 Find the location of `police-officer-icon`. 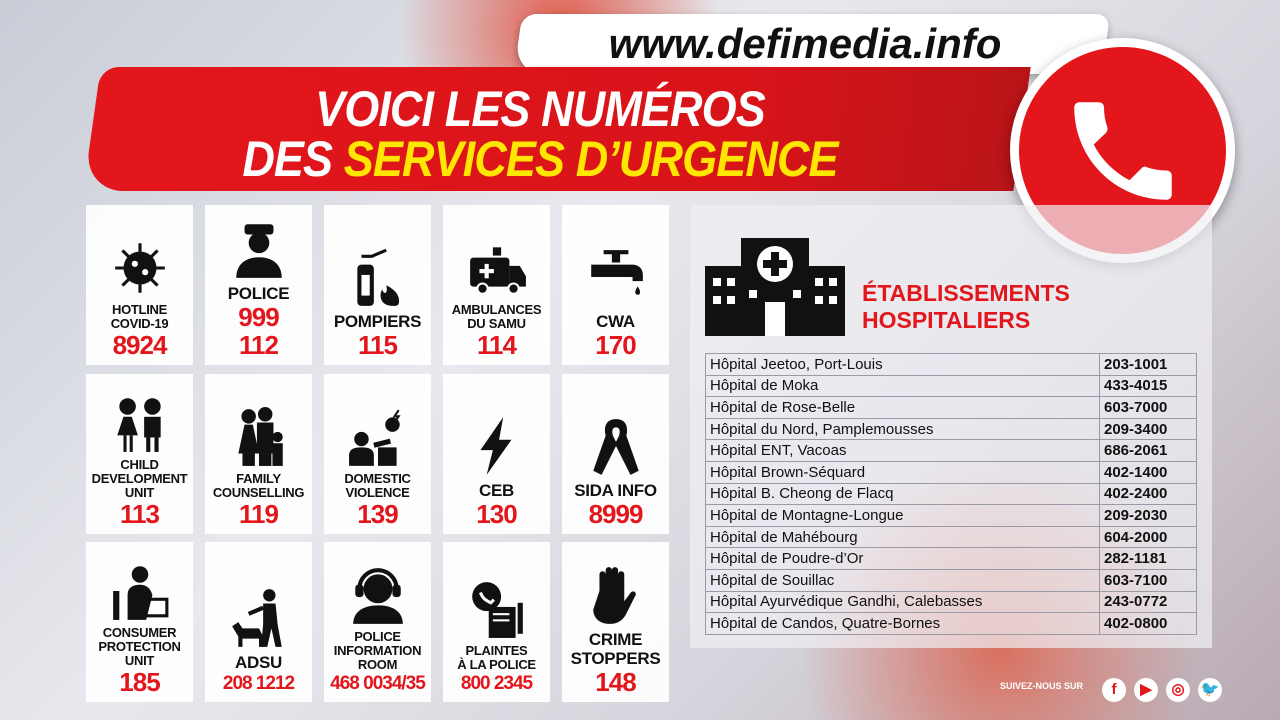

police-officer-icon is located at coordinates (258, 251).